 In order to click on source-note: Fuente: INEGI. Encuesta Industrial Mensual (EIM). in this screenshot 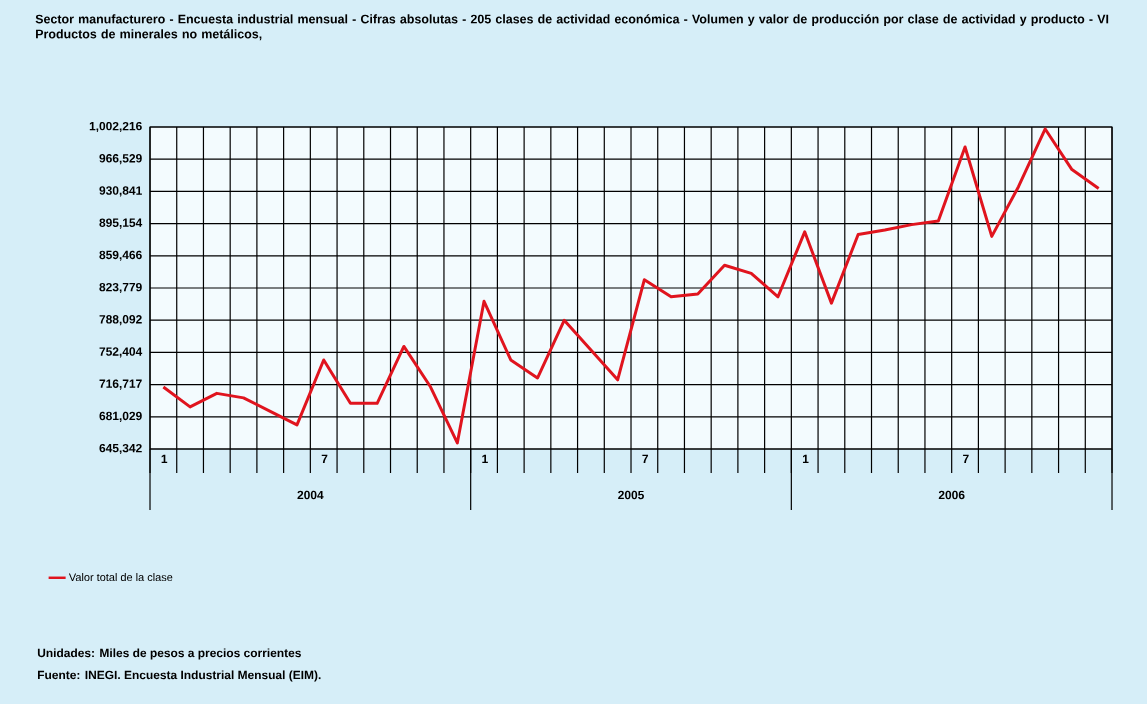, I will do `click(179, 676)`.